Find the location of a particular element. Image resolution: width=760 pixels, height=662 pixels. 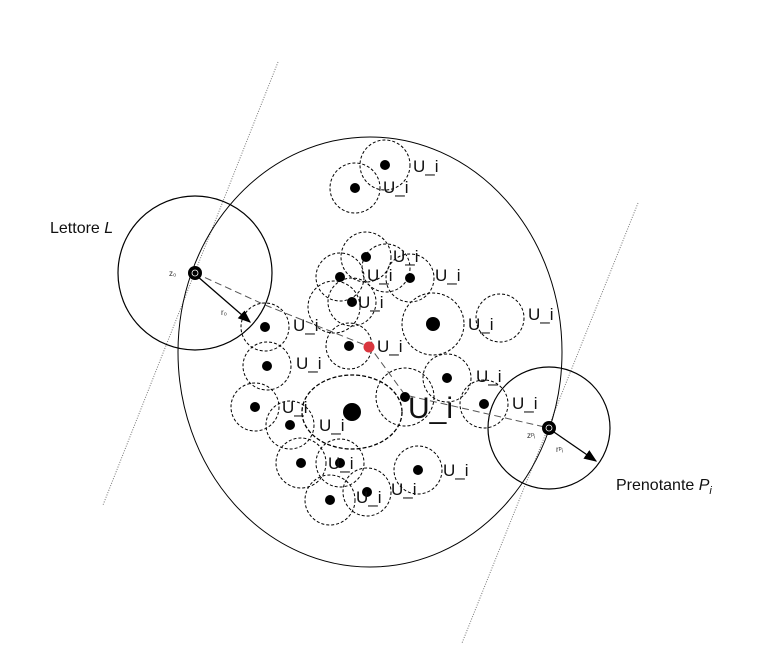

booker-label: Prenotante Pi is located at coordinates (664, 487).